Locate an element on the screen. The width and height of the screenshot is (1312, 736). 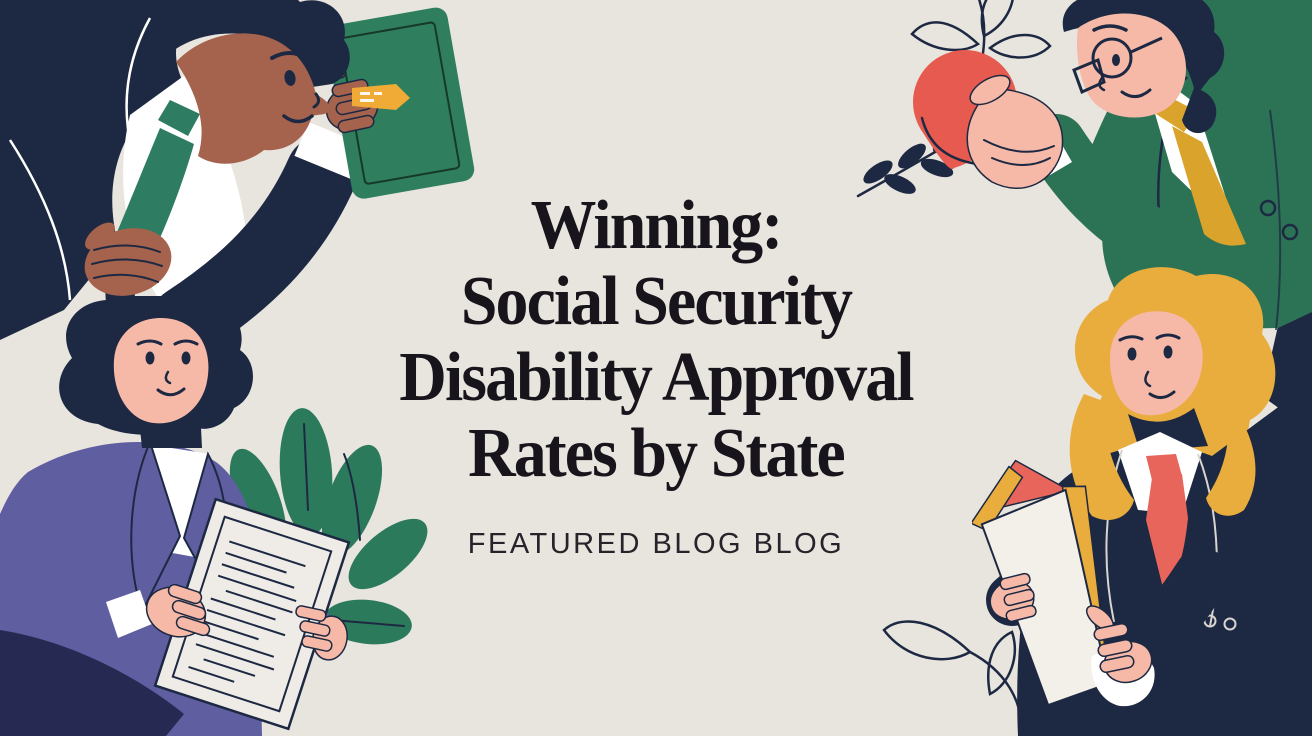
blazer-shadow is located at coordinates (92, 683).